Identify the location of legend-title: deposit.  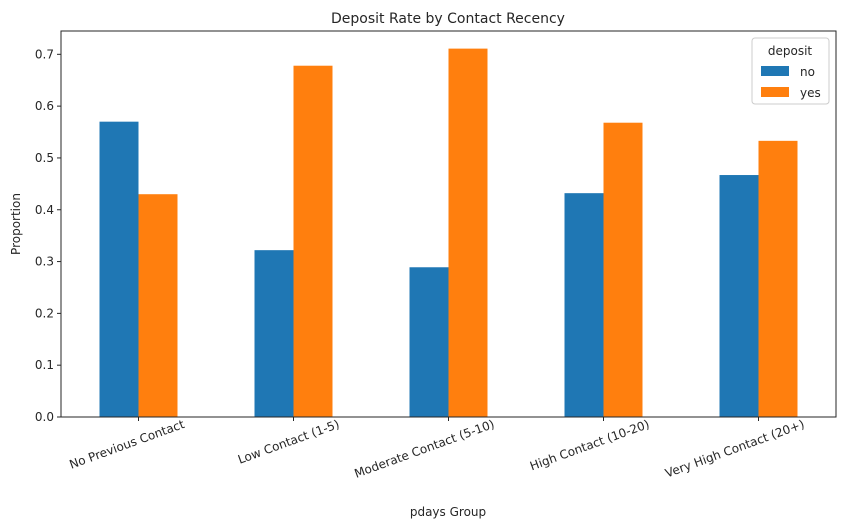
(790, 51).